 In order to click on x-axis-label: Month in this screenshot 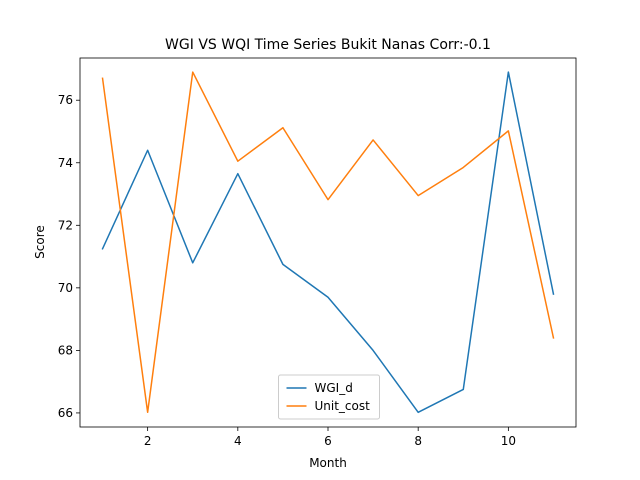, I will do `click(328, 463)`.